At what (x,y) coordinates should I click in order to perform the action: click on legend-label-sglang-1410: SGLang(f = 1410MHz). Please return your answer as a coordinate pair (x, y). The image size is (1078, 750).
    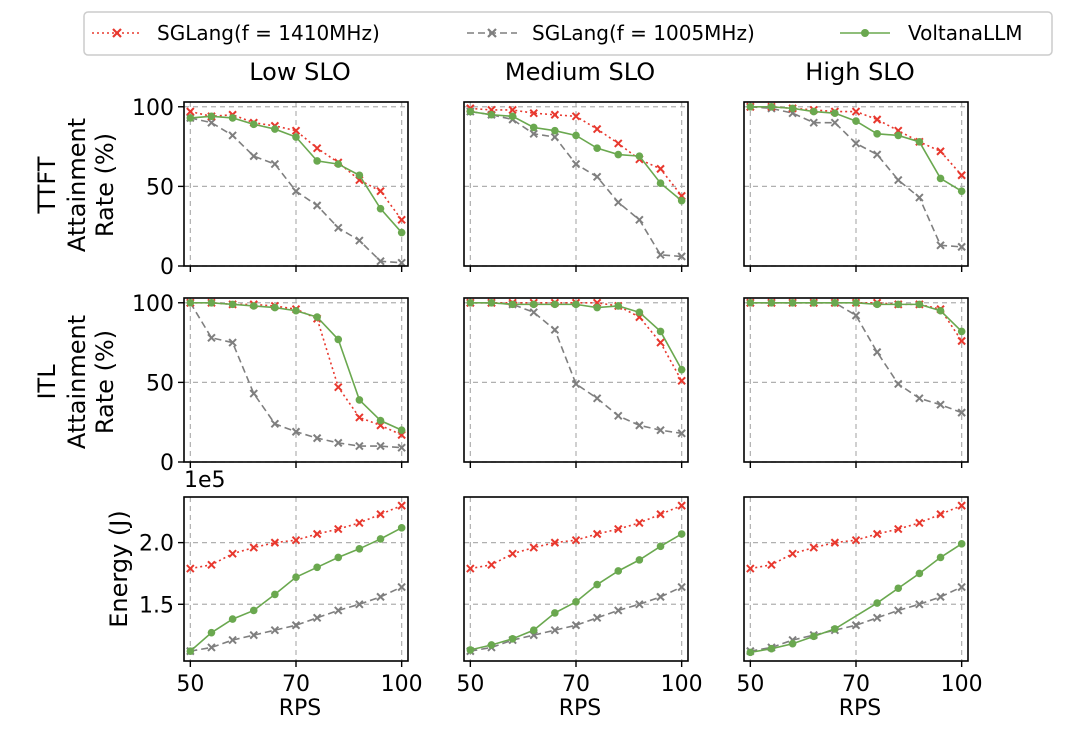
    Looking at the image, I should click on (268, 33).